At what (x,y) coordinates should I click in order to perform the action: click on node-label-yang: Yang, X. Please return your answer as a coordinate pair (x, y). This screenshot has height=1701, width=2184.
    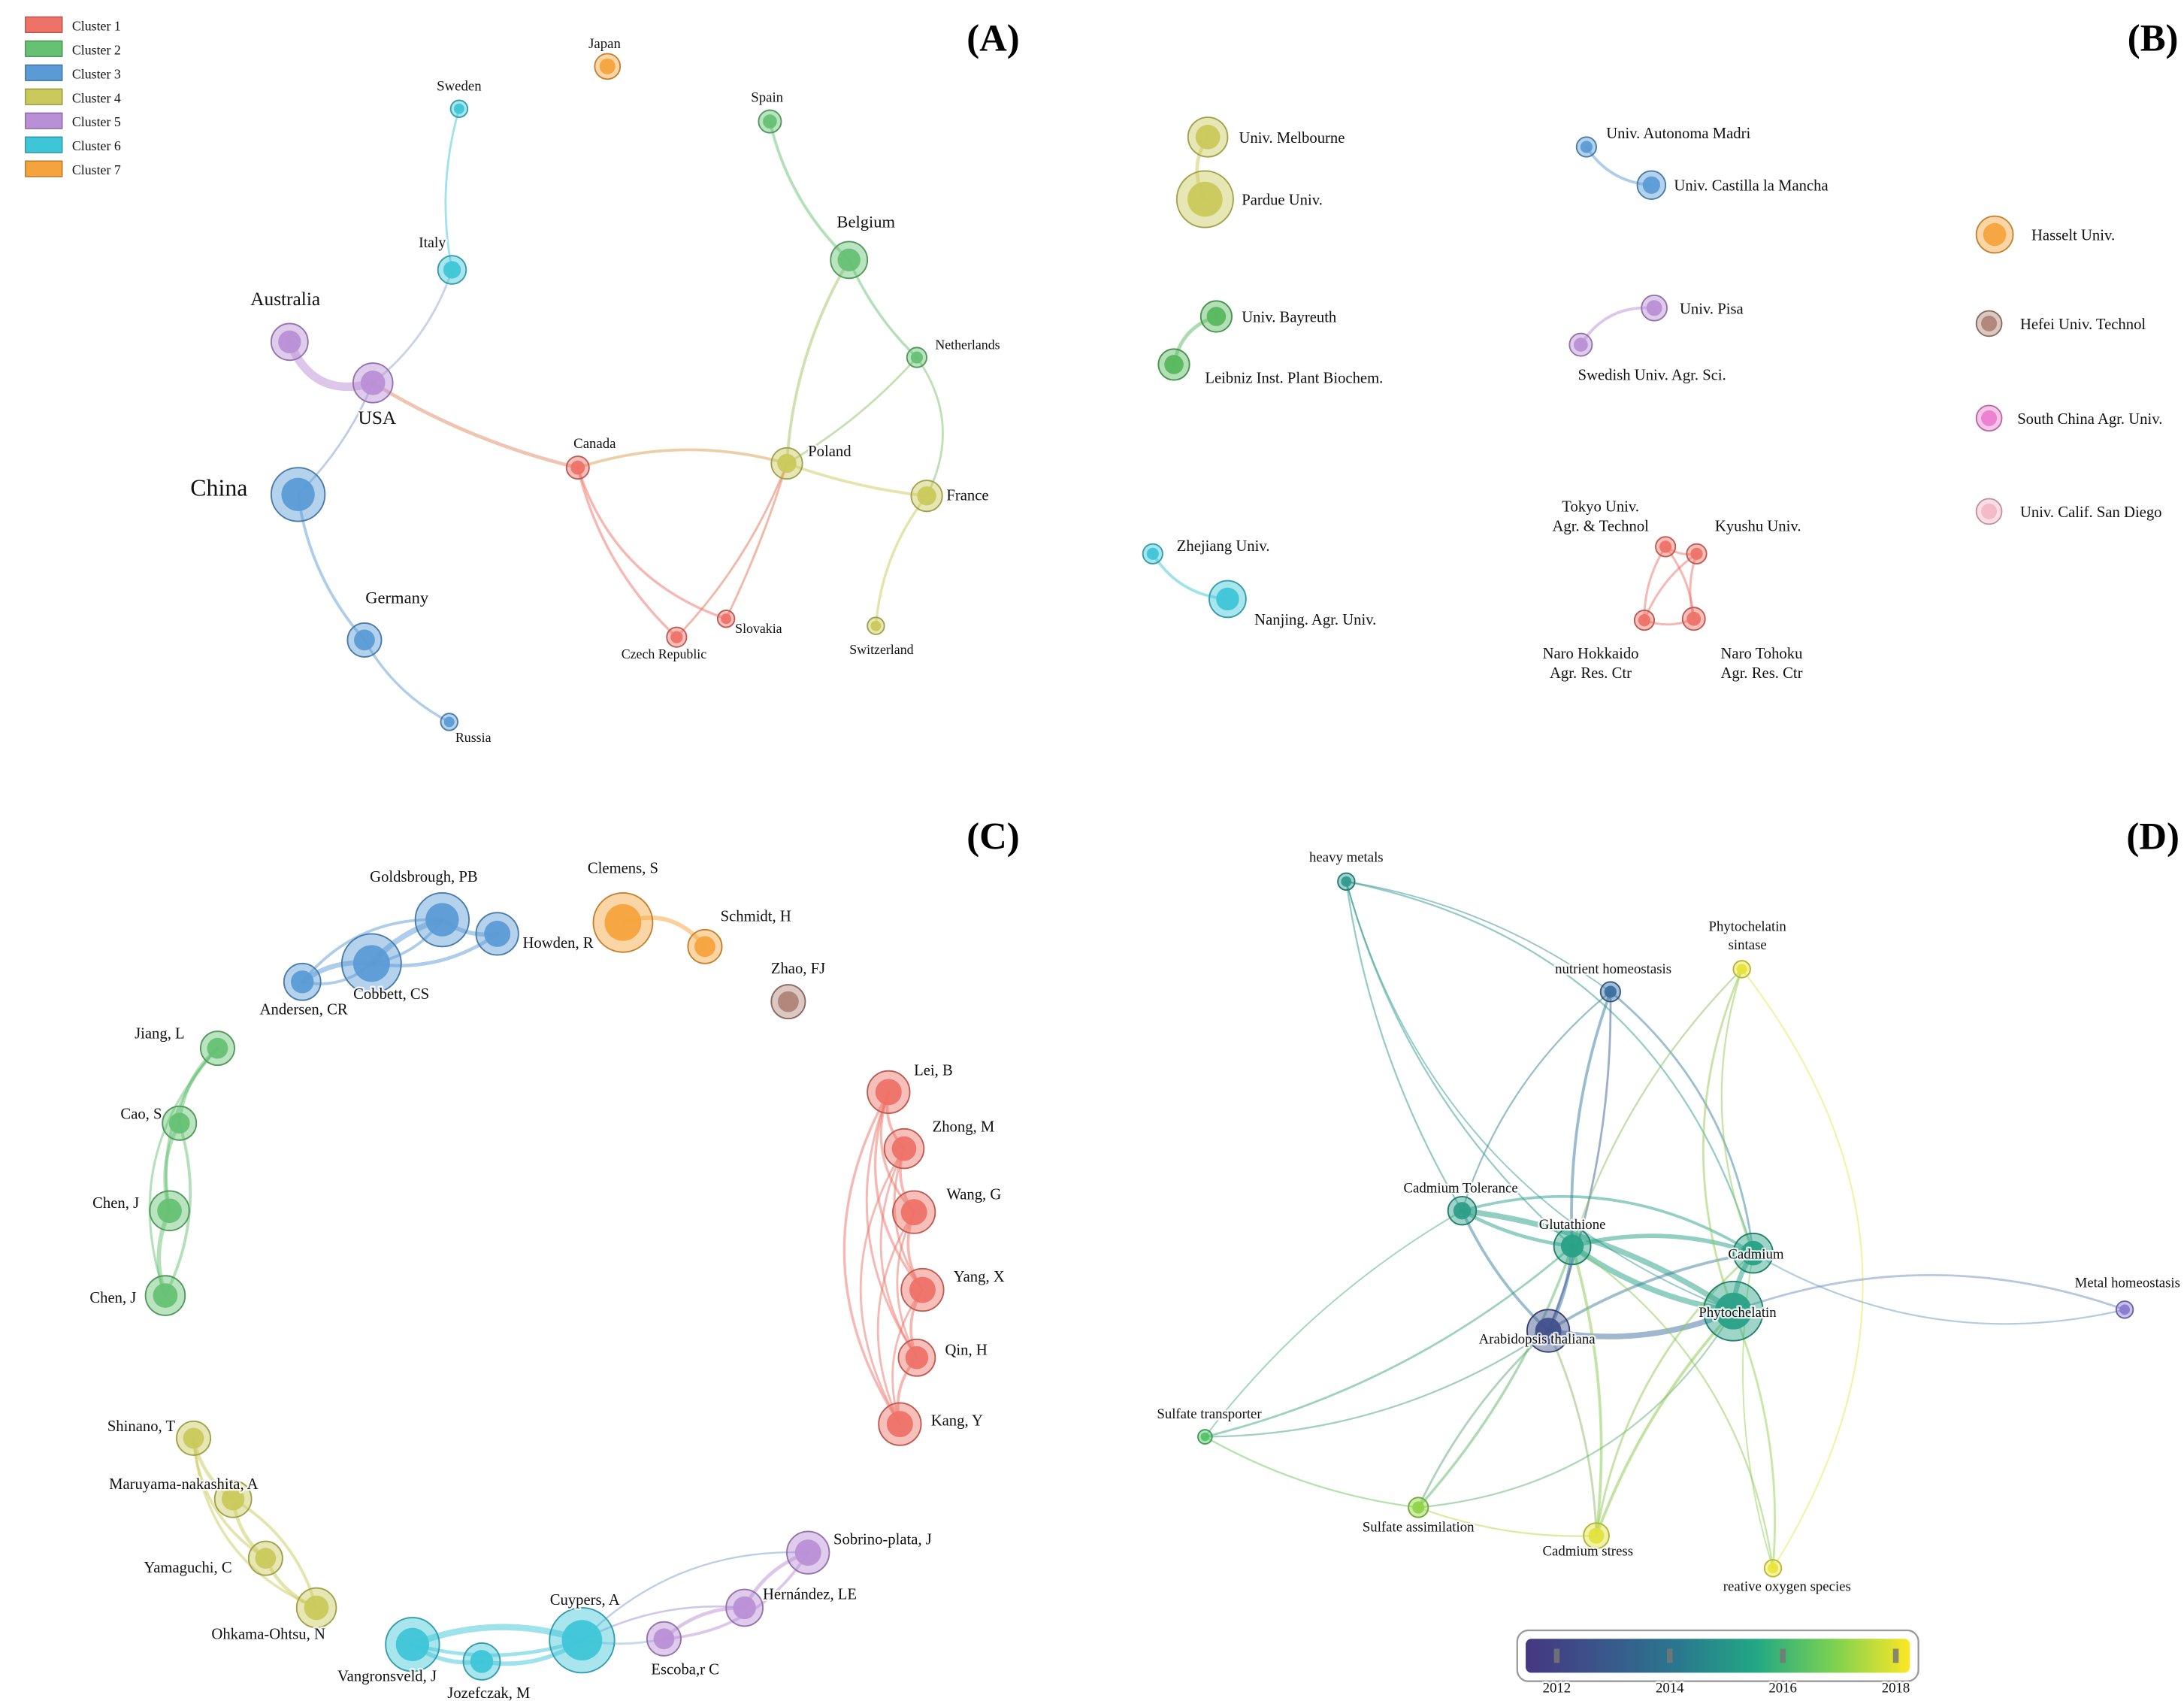
    Looking at the image, I should click on (979, 1277).